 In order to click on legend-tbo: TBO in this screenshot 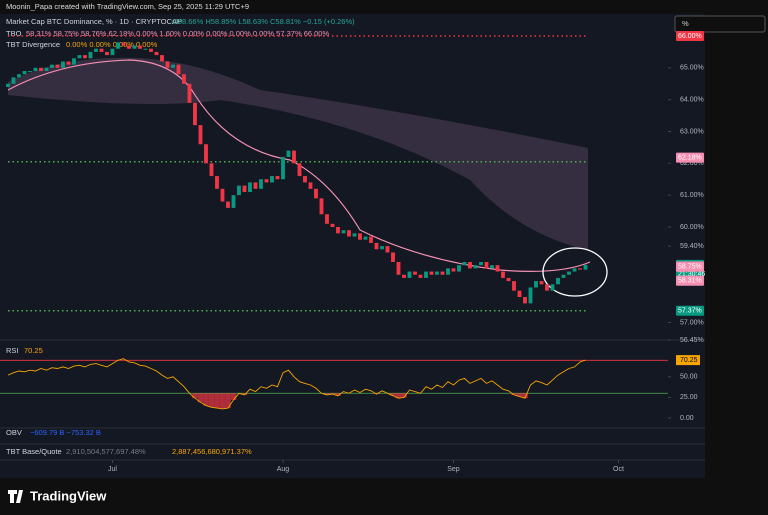, I will do `click(14, 33)`.